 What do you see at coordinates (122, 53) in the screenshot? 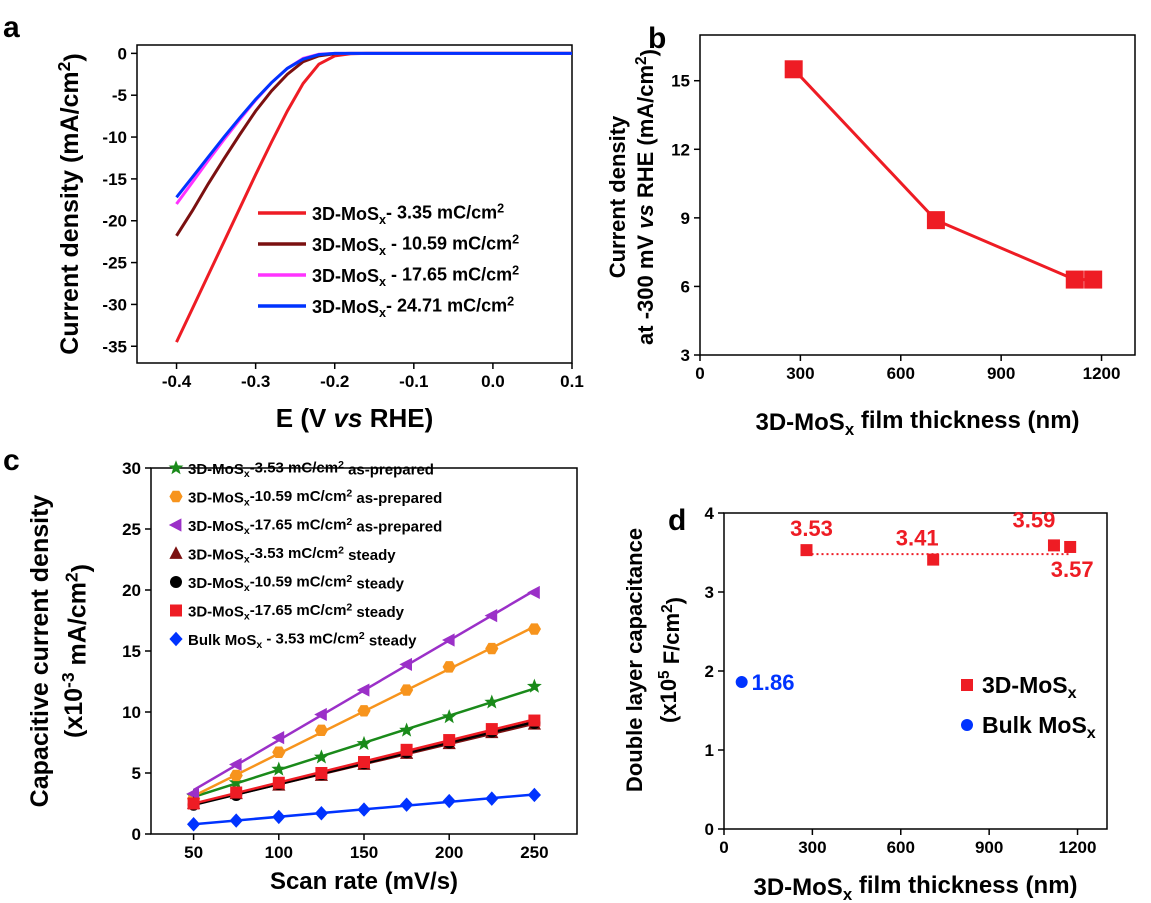
I see `y-tick-label: 0` at bounding box center [122, 53].